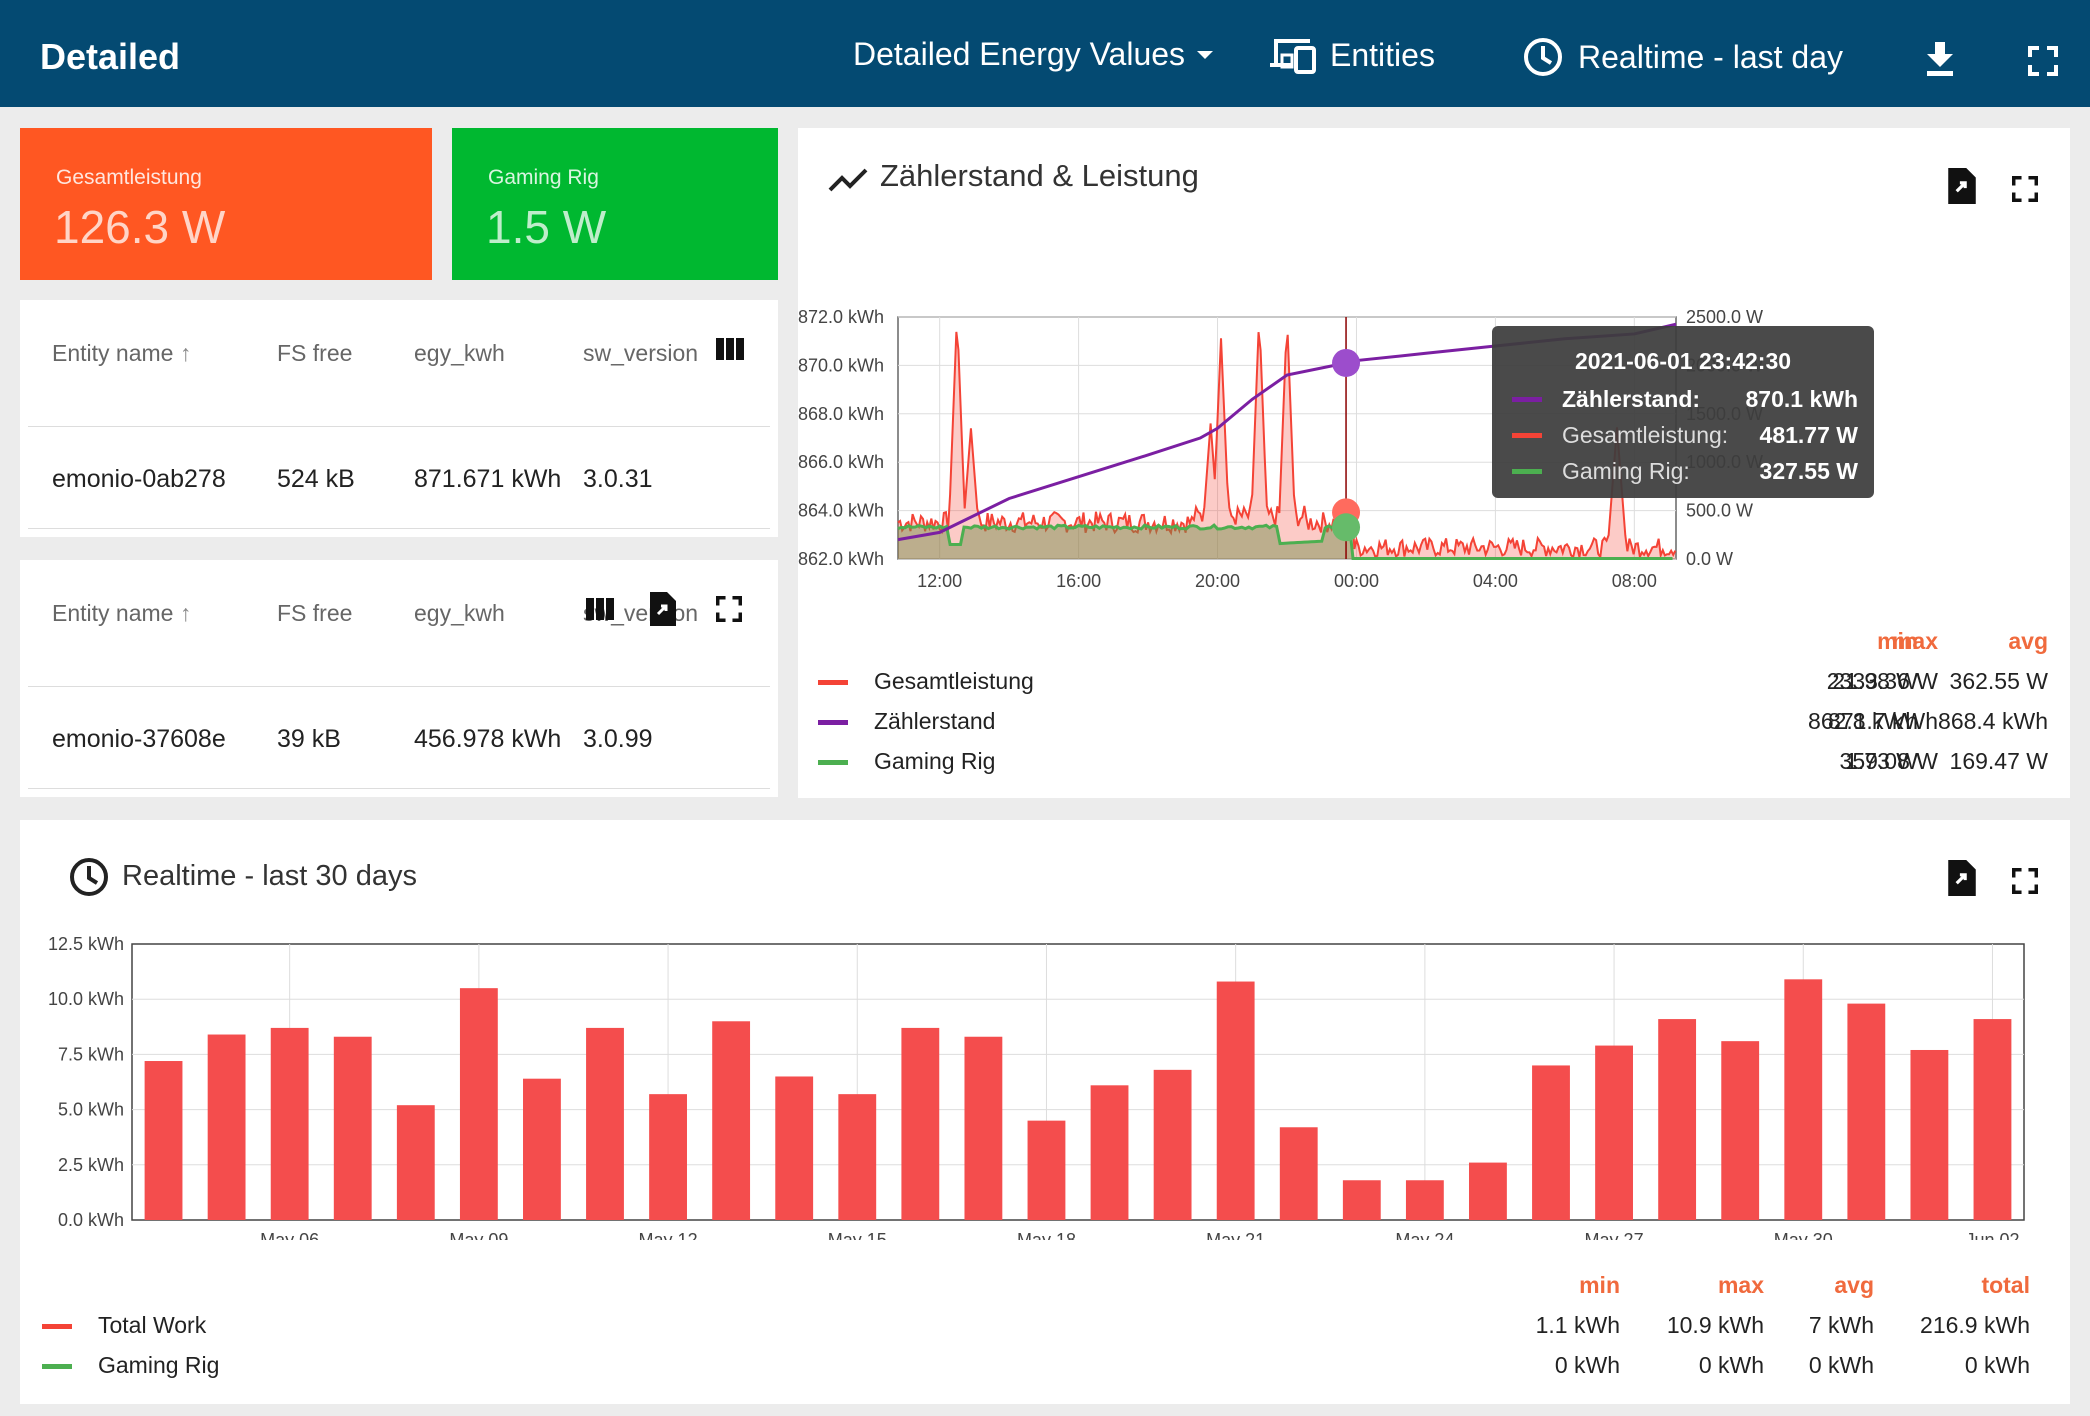 This screenshot has width=2090, height=1416. What do you see at coordinates (86, 944) in the screenshot?
I see `y-tick-label: 12.5 kWh` at bounding box center [86, 944].